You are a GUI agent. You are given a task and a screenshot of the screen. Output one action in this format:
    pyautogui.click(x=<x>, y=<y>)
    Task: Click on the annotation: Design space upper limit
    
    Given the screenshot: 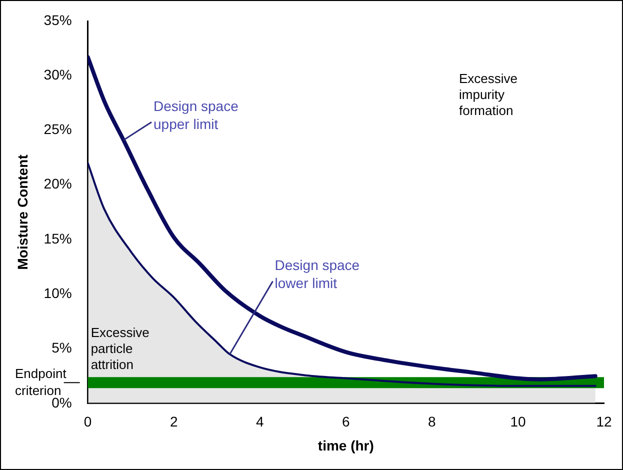 What is the action you would take?
    pyautogui.click(x=196, y=115)
    